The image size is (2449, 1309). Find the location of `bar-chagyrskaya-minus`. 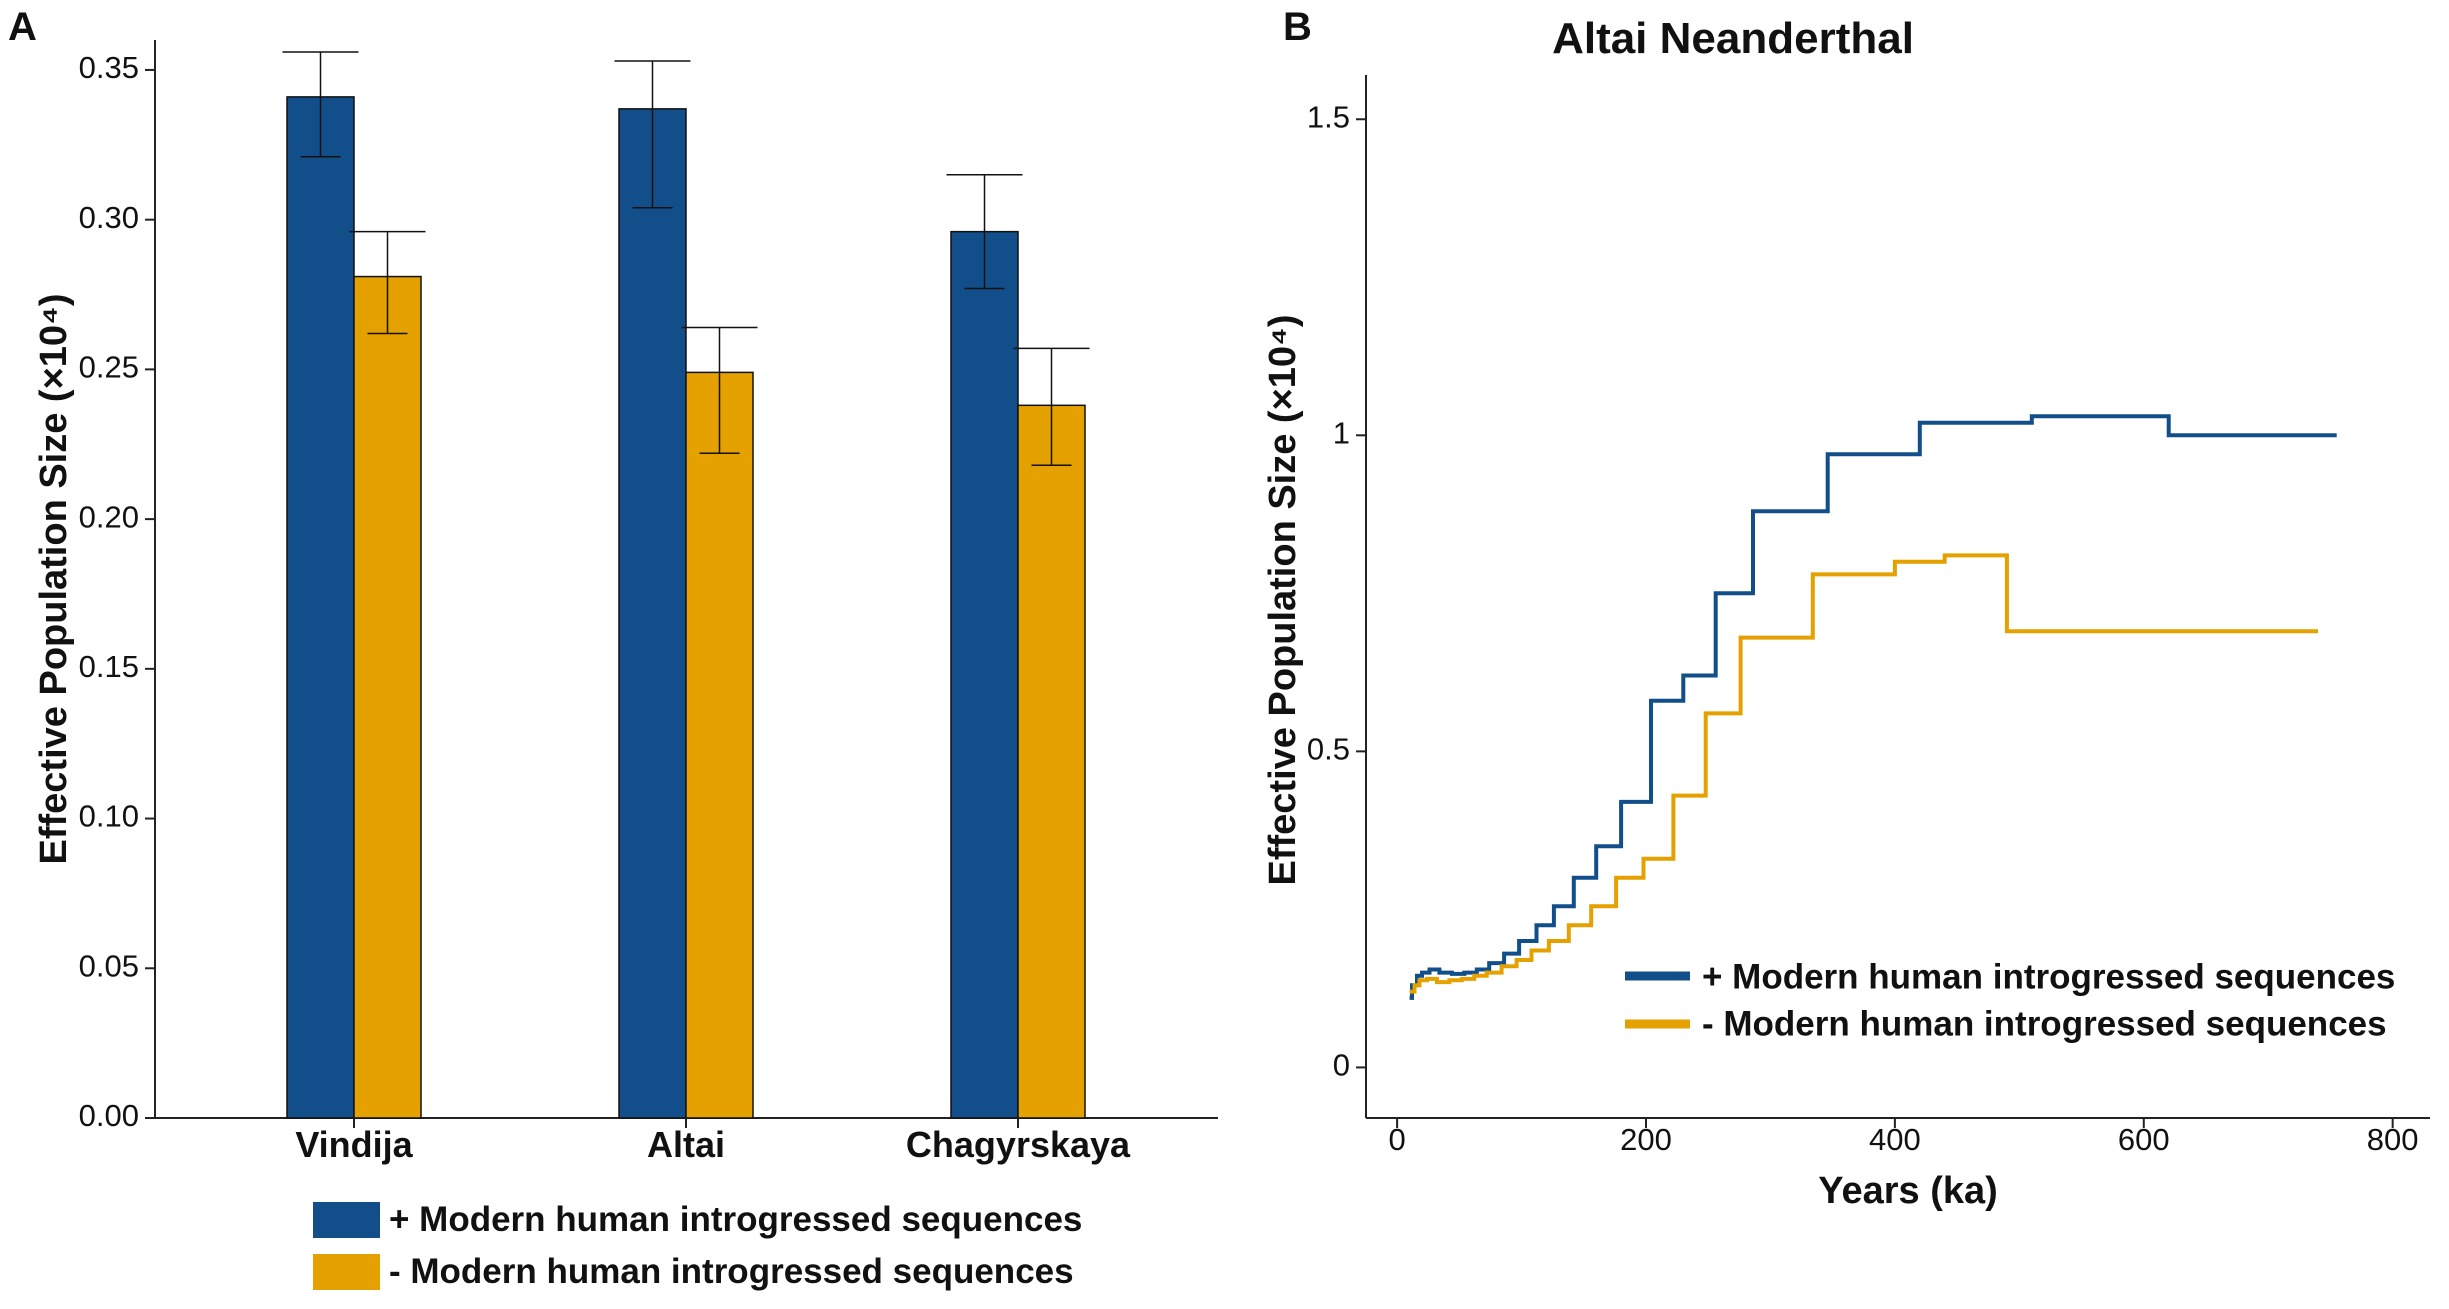

bar-chagyrskaya-minus is located at coordinates (1051, 761).